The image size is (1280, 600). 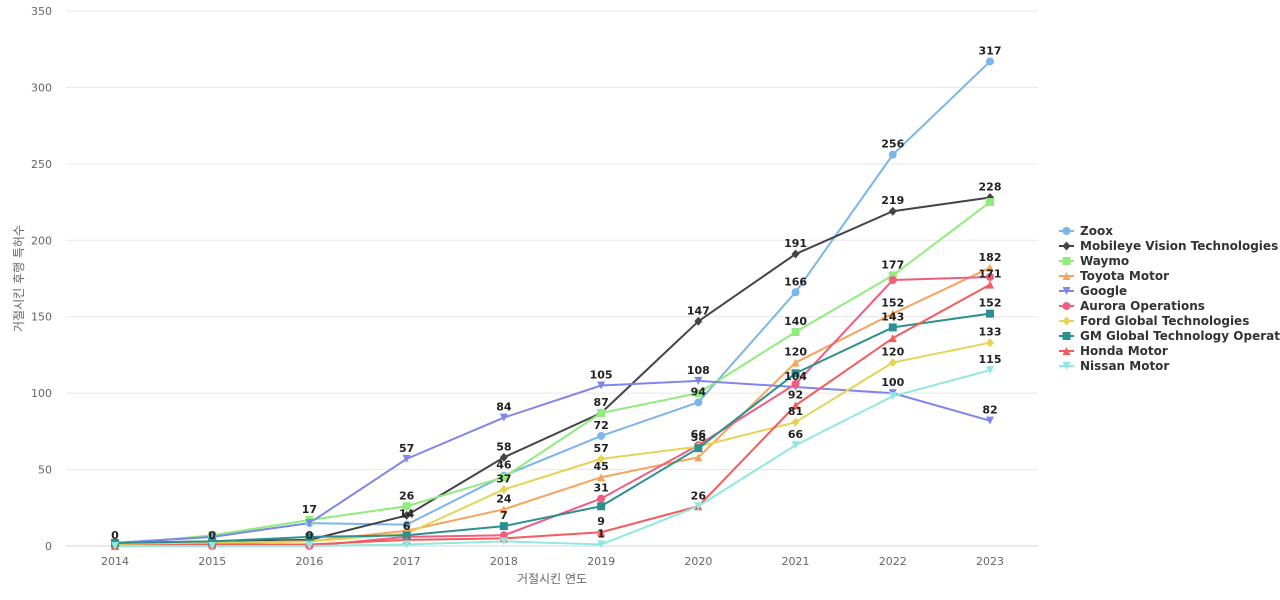 What do you see at coordinates (1132, 306) in the screenshot?
I see `legend-item: Aurora Operations` at bounding box center [1132, 306].